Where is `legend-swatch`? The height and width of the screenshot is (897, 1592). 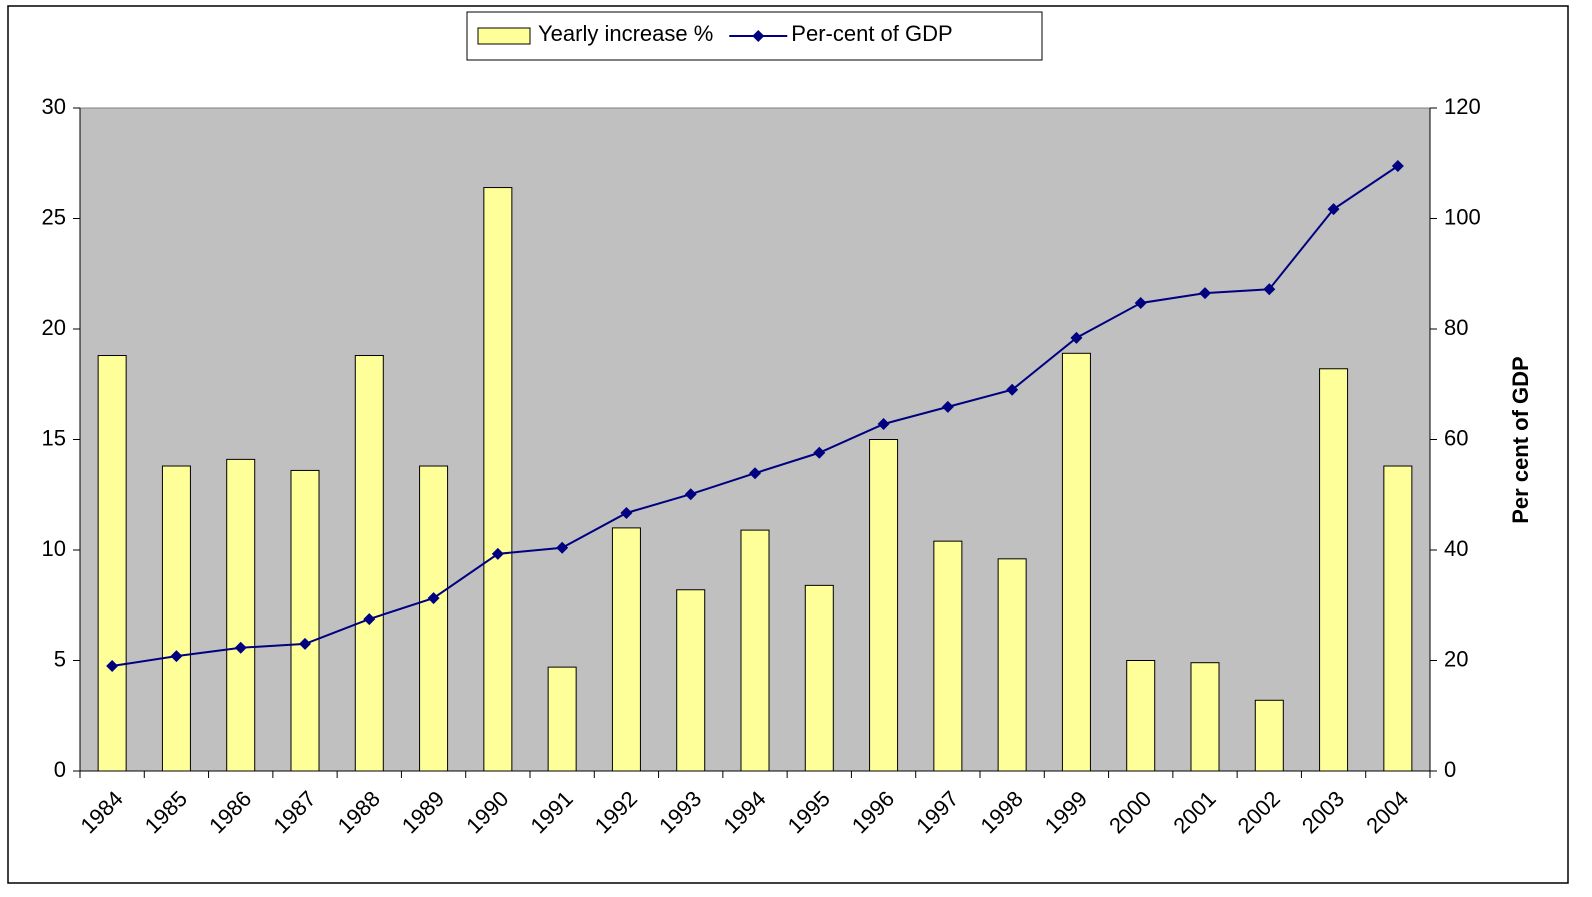
legend-swatch is located at coordinates (504, 36).